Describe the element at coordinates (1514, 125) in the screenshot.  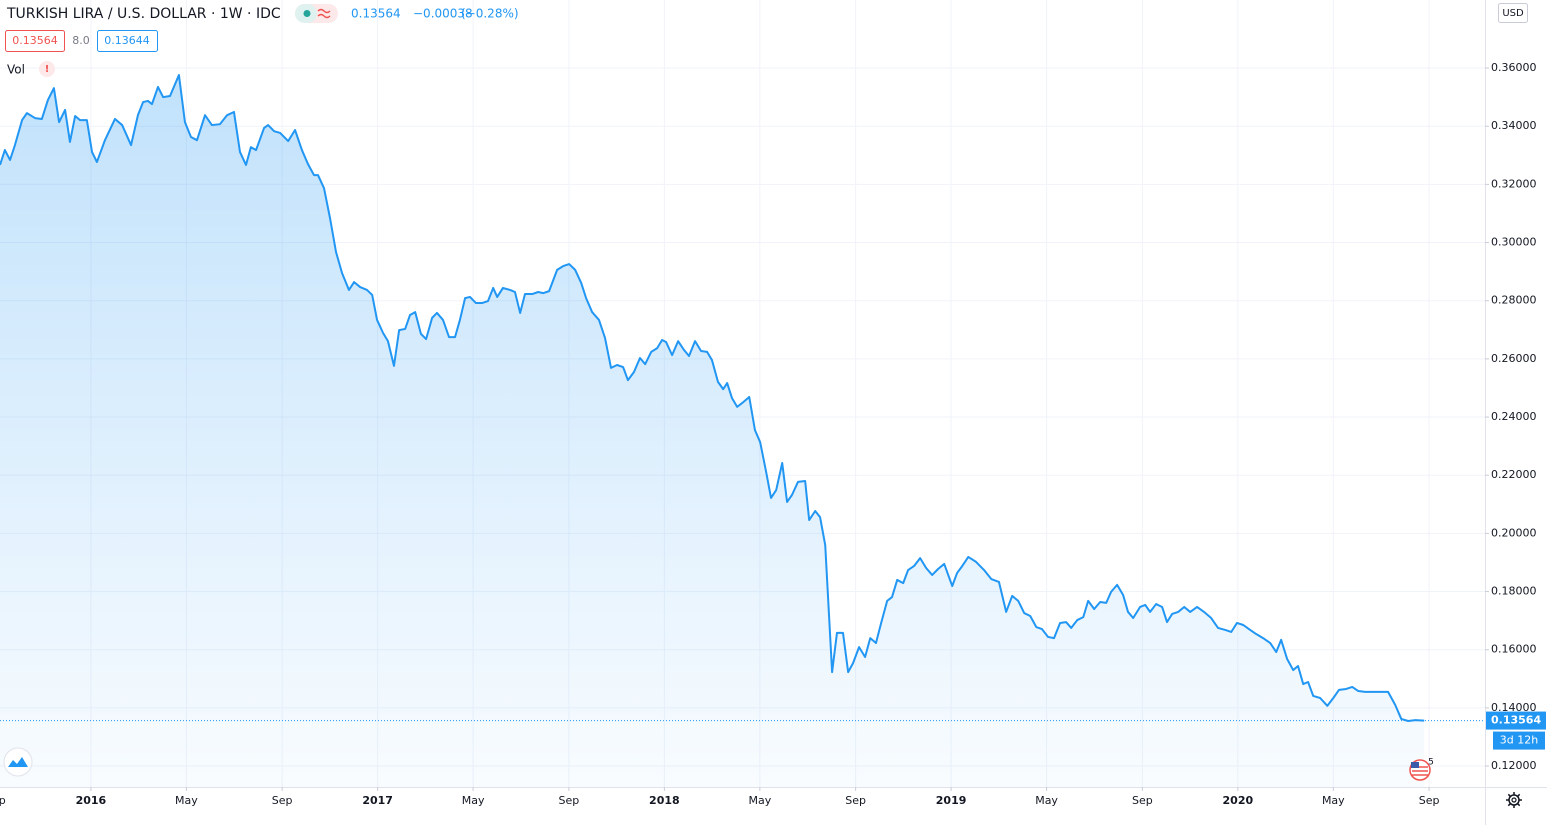
I see `y-tick-label: 0.34000` at that location.